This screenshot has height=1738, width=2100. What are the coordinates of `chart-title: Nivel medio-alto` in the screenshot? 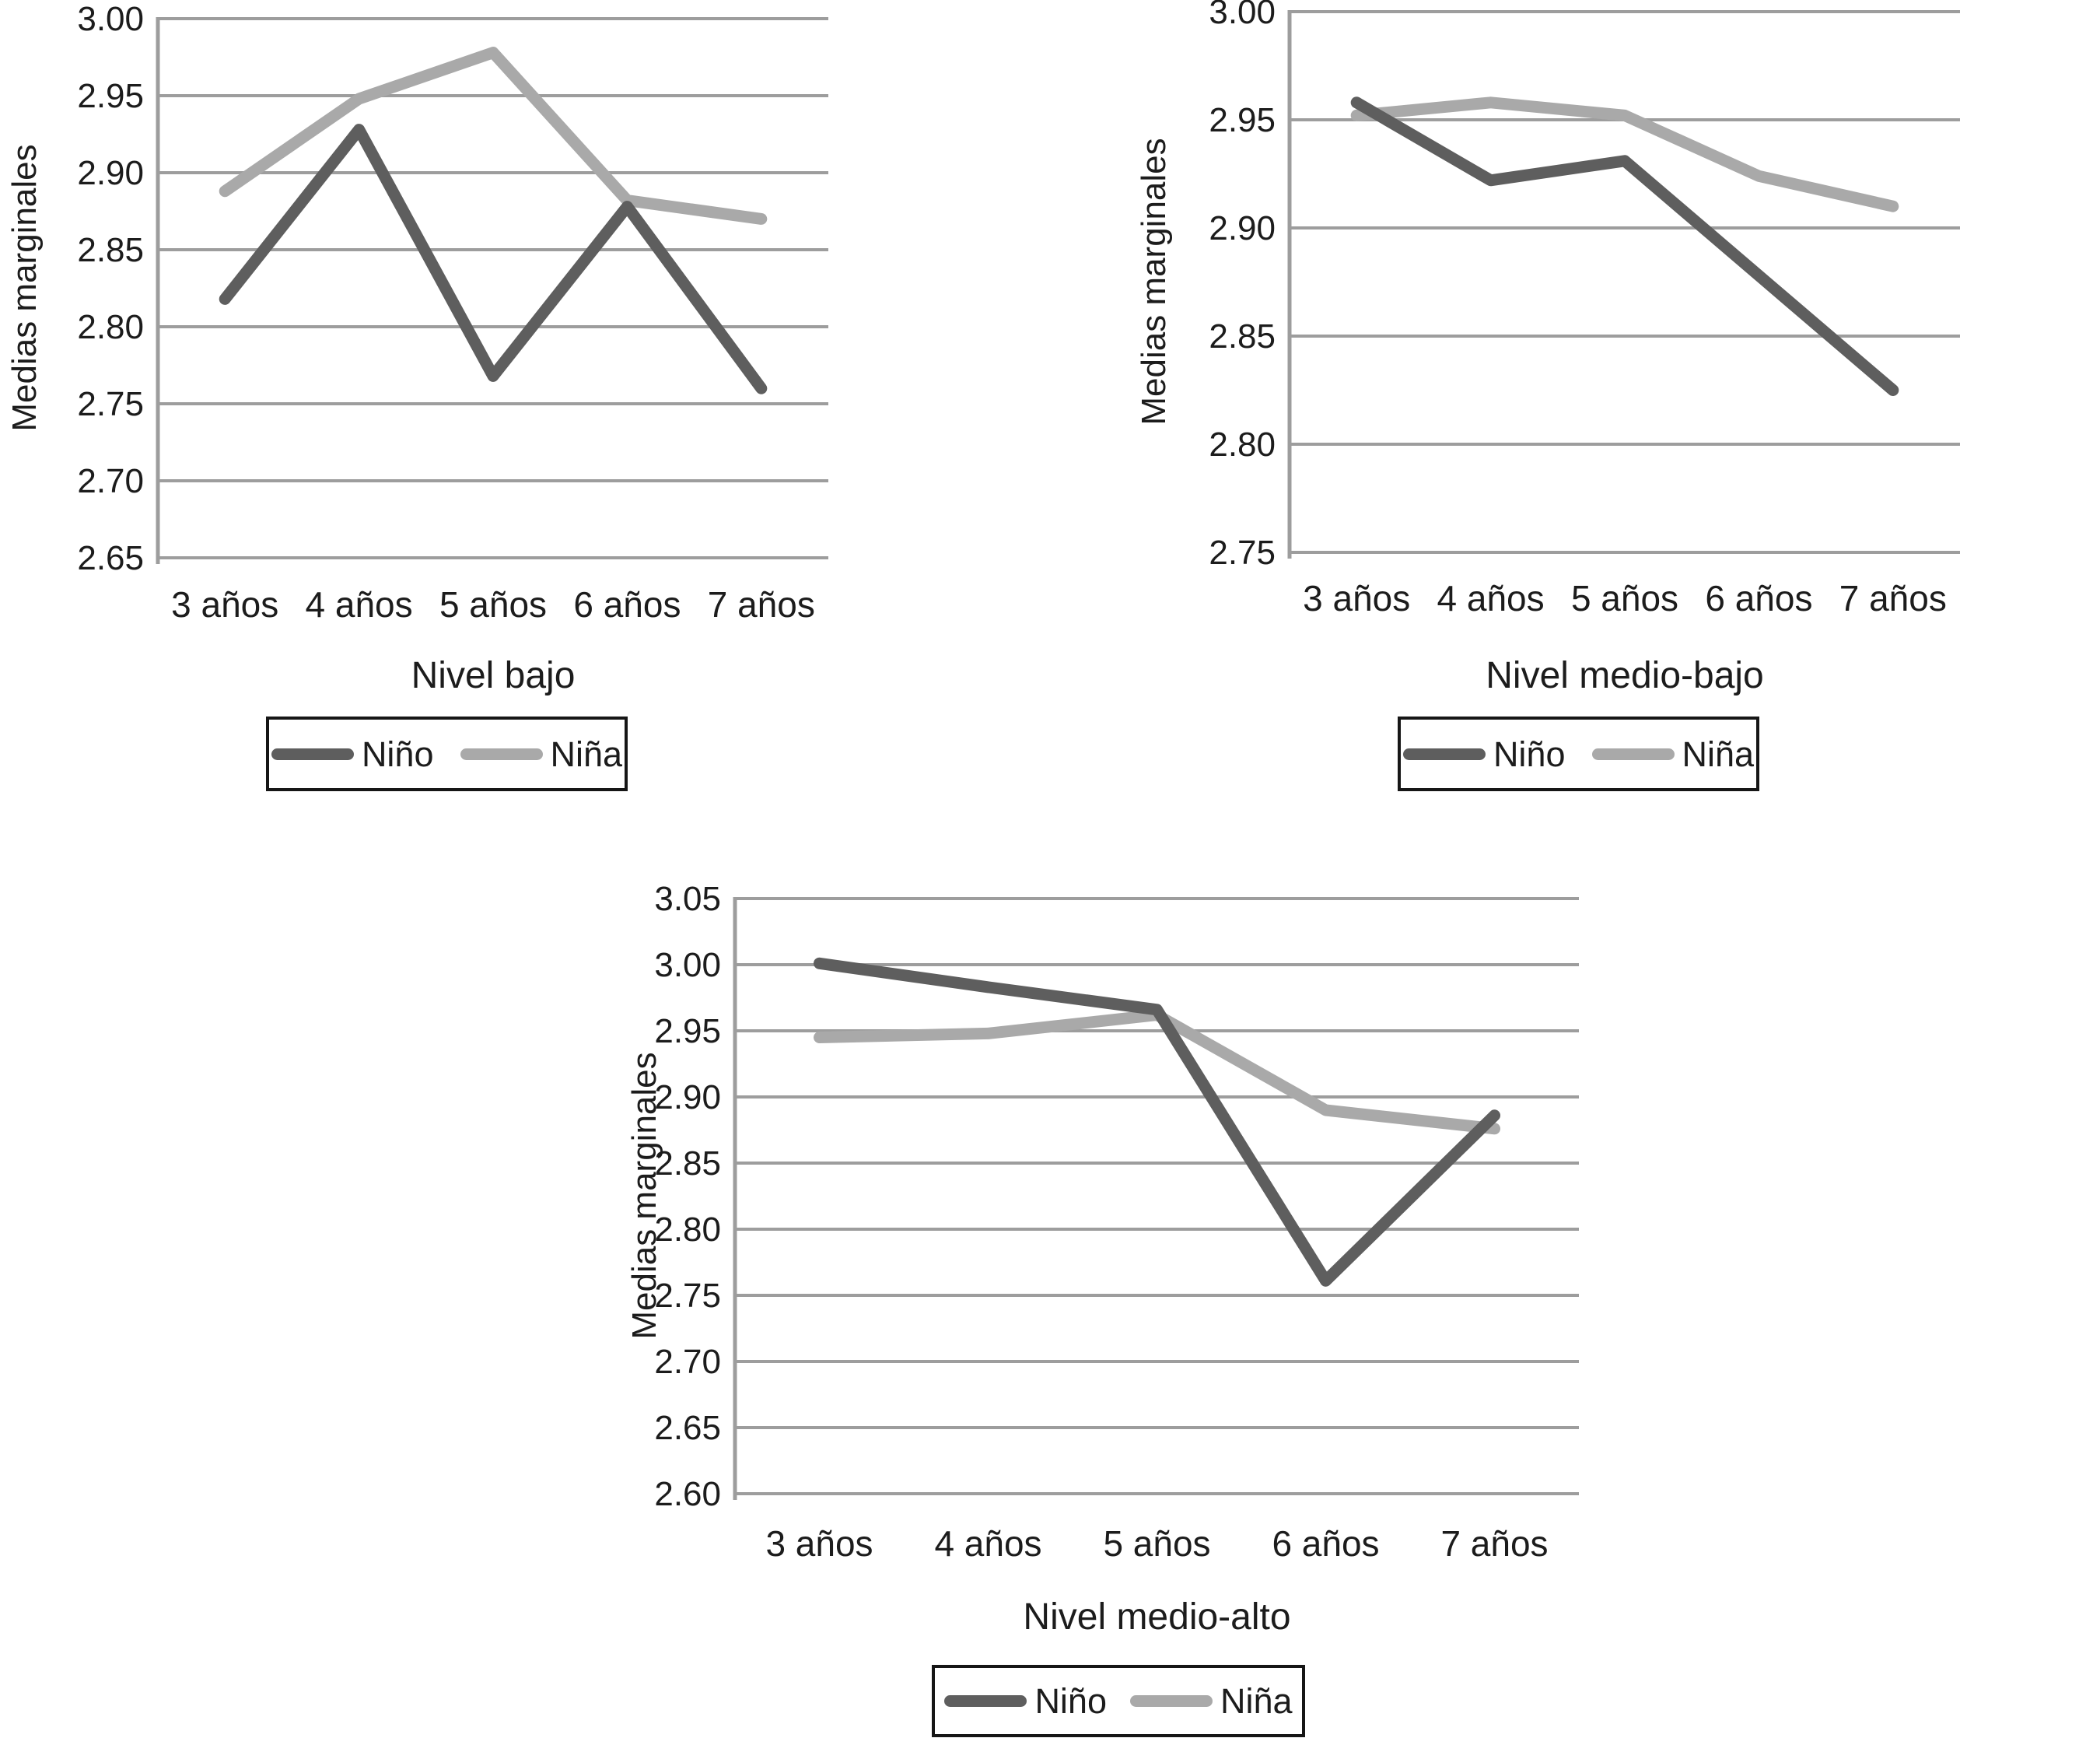 It's located at (1157, 1617).